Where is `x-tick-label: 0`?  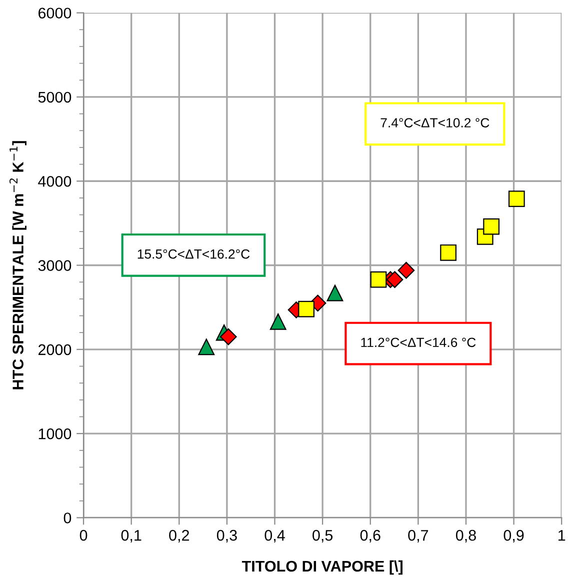
x-tick-label: 0 is located at coordinates (84, 535).